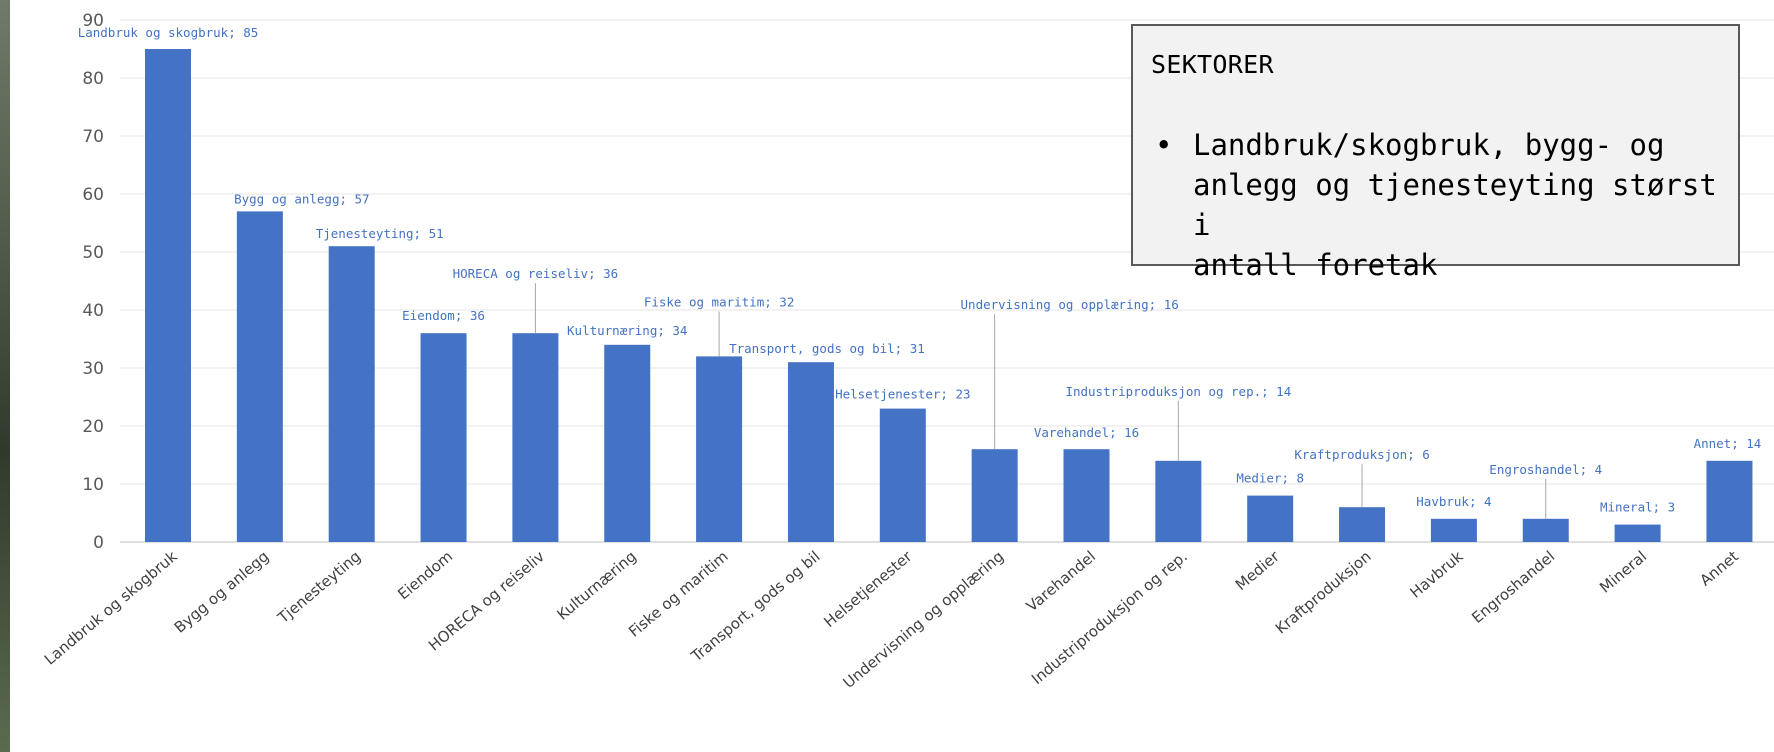  Describe the element at coordinates (319, 587) in the screenshot. I see `category-label: Tjenesteyting` at that location.